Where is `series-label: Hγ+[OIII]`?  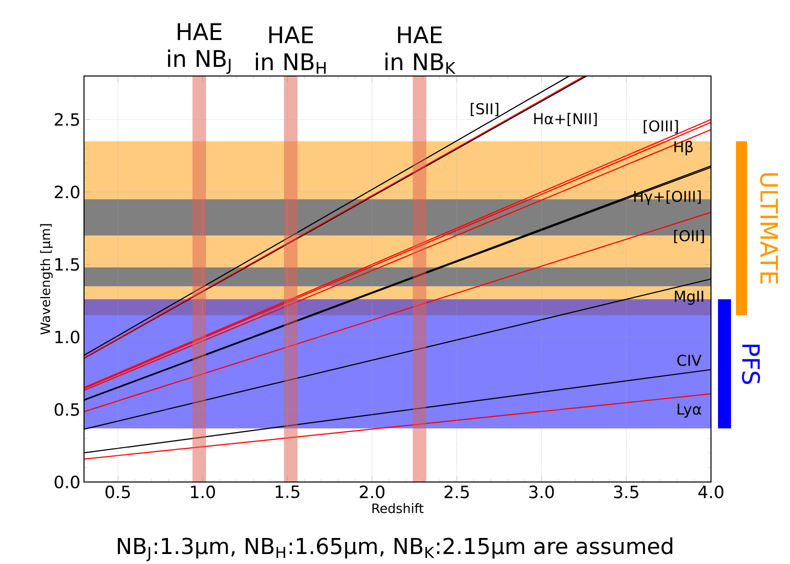 series-label: Hγ+[OIII] is located at coordinates (667, 197).